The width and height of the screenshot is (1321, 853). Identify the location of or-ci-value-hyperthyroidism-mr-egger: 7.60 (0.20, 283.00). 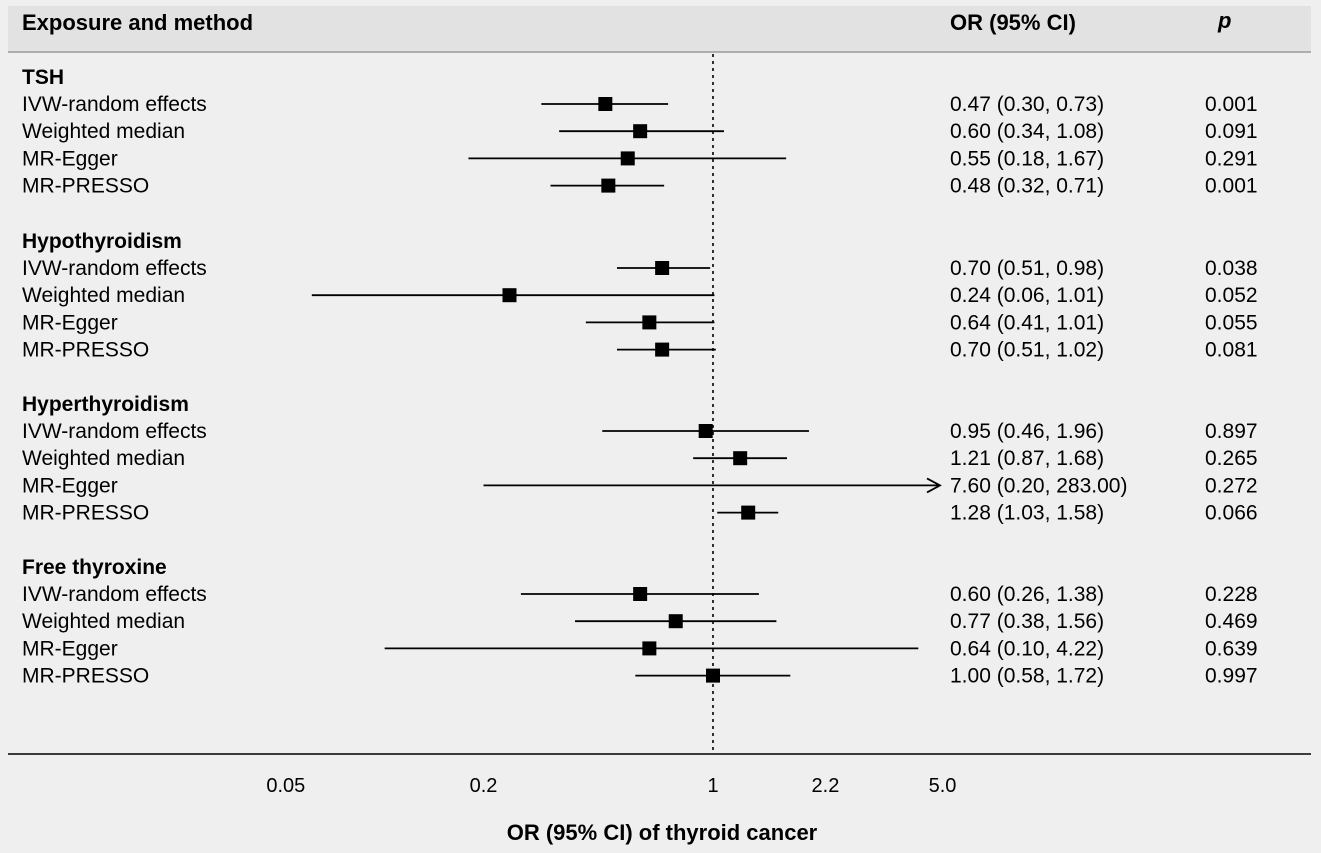
(1038, 485).